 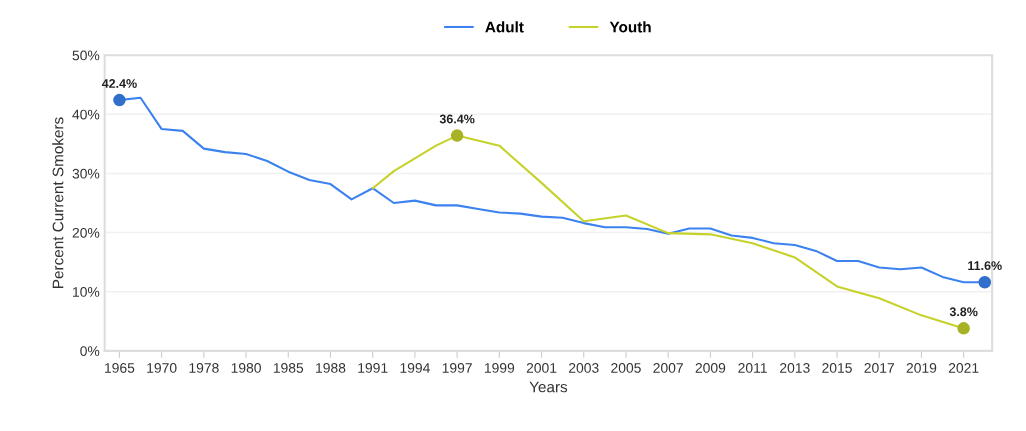 I want to click on x-tick-label: 1965, so click(x=120, y=368).